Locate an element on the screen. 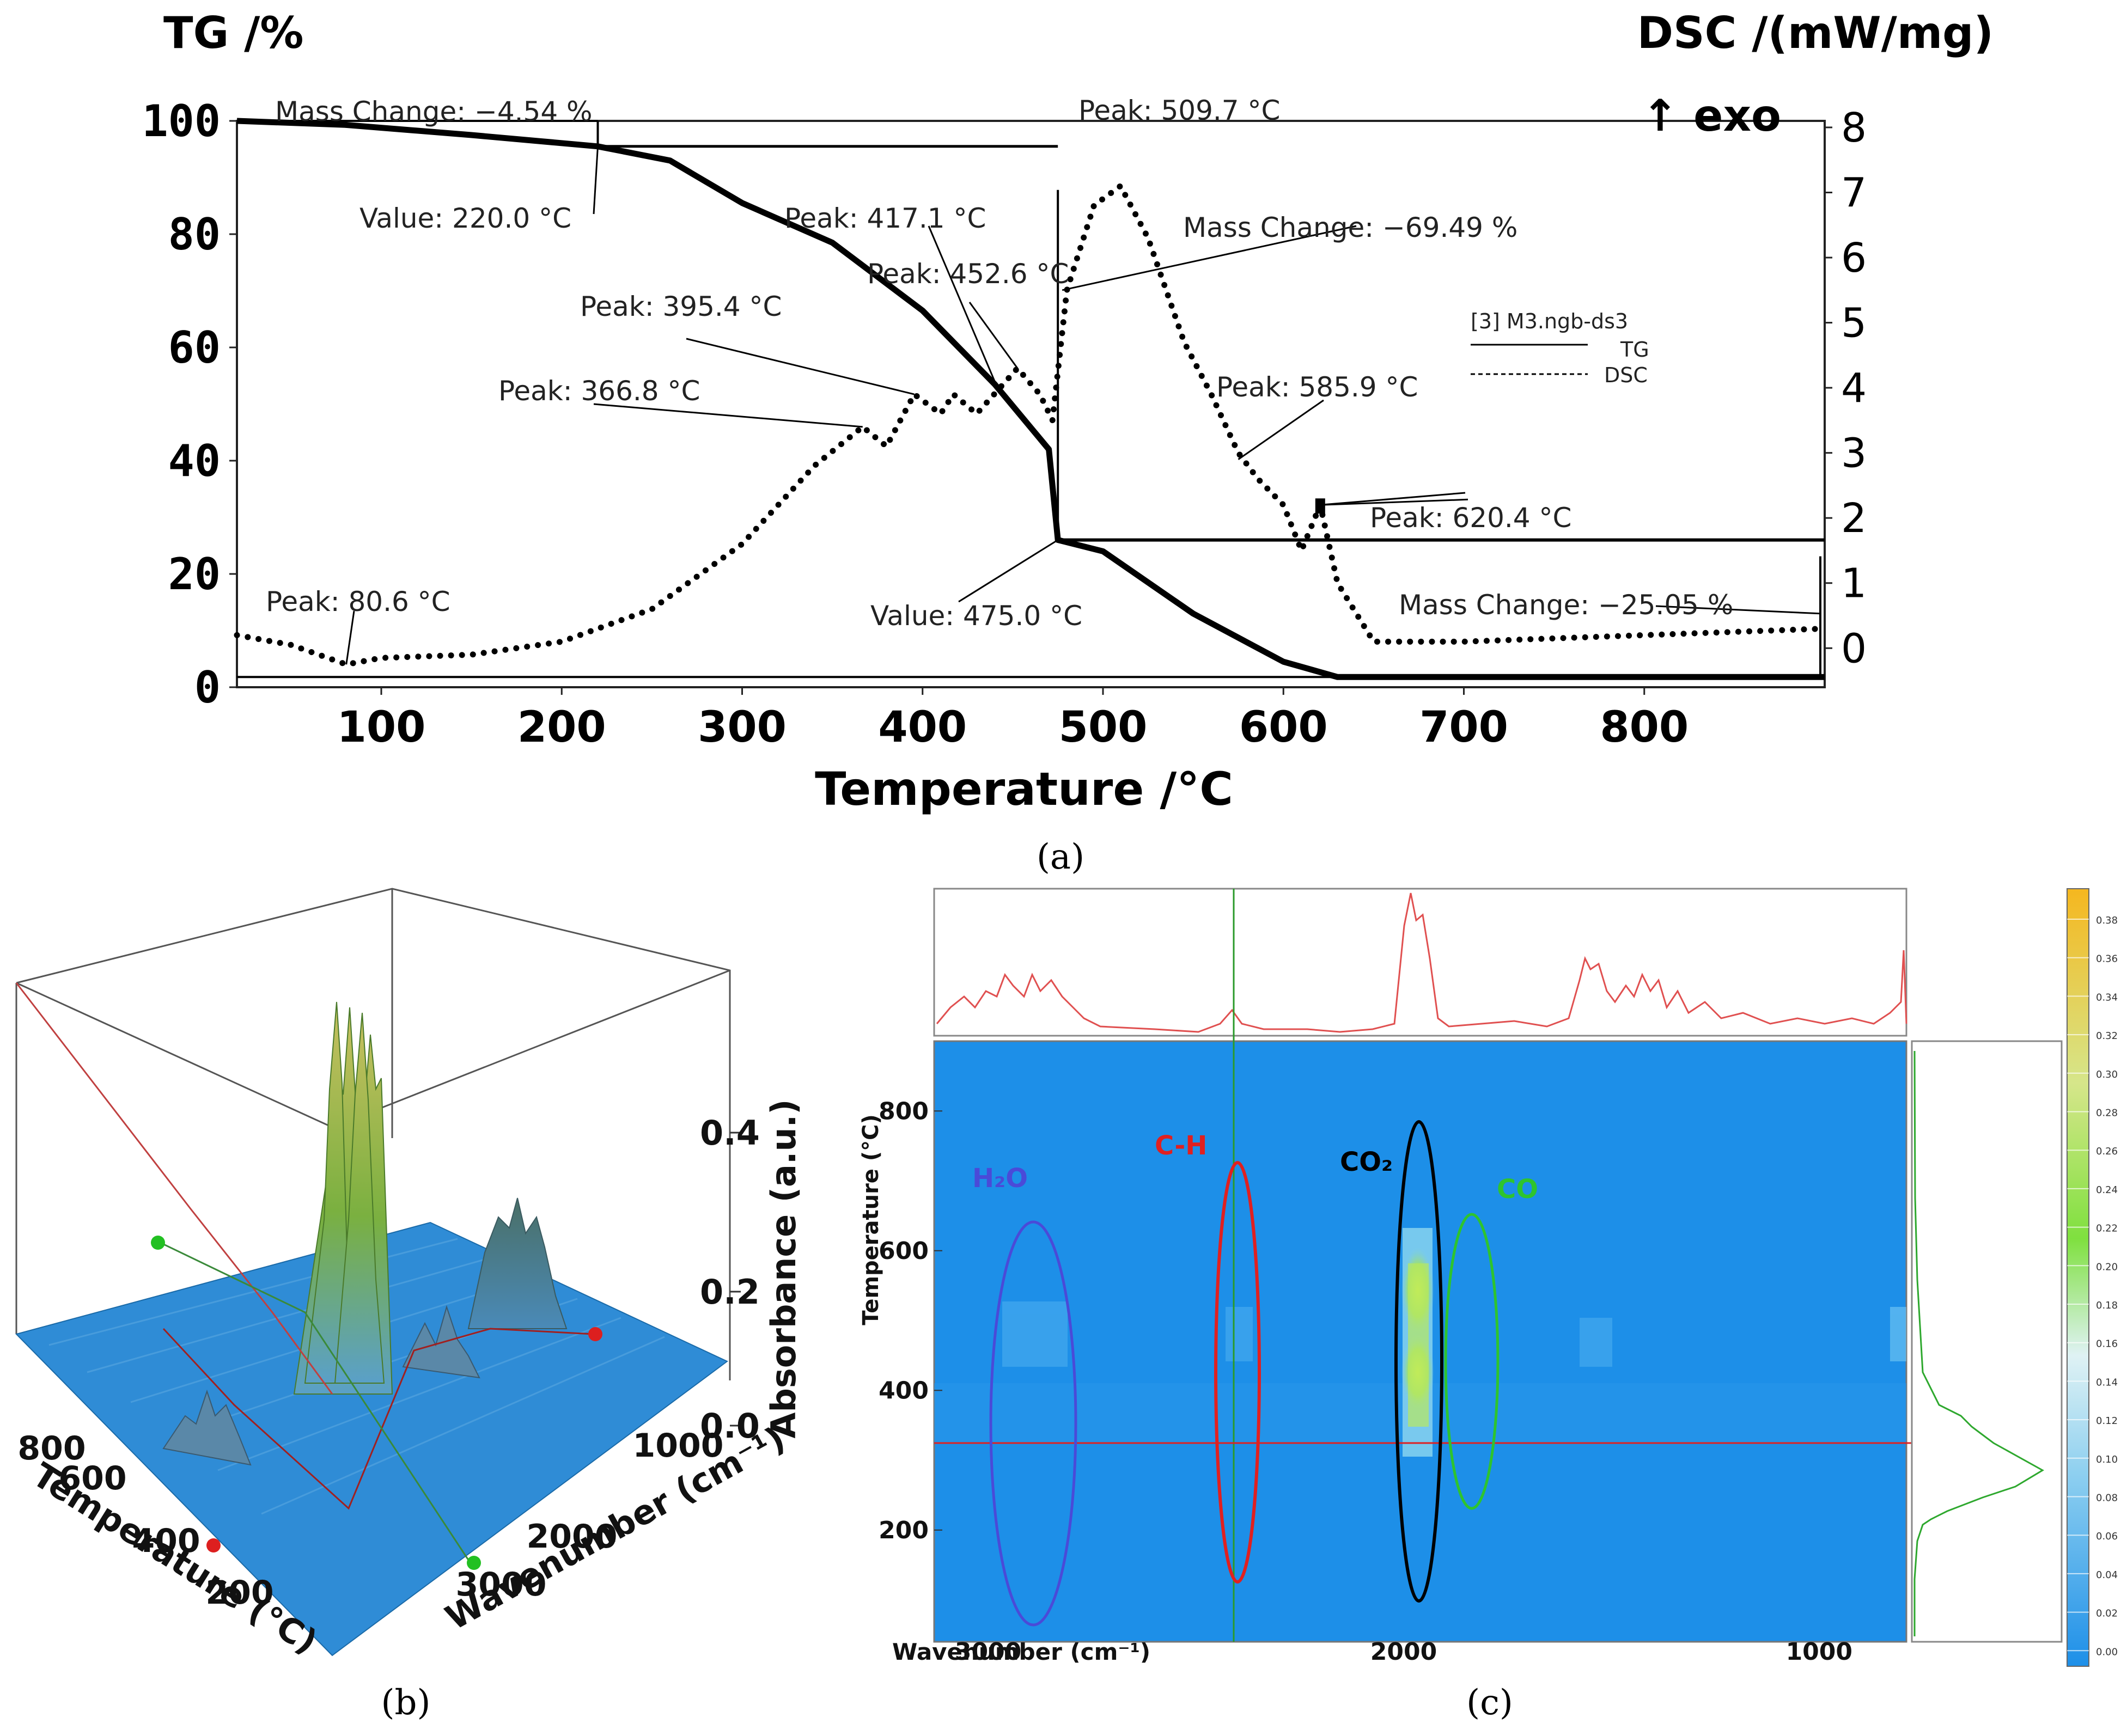  chart-b-zlabel: Absorbance (a.u.) is located at coordinates (784, 1269).